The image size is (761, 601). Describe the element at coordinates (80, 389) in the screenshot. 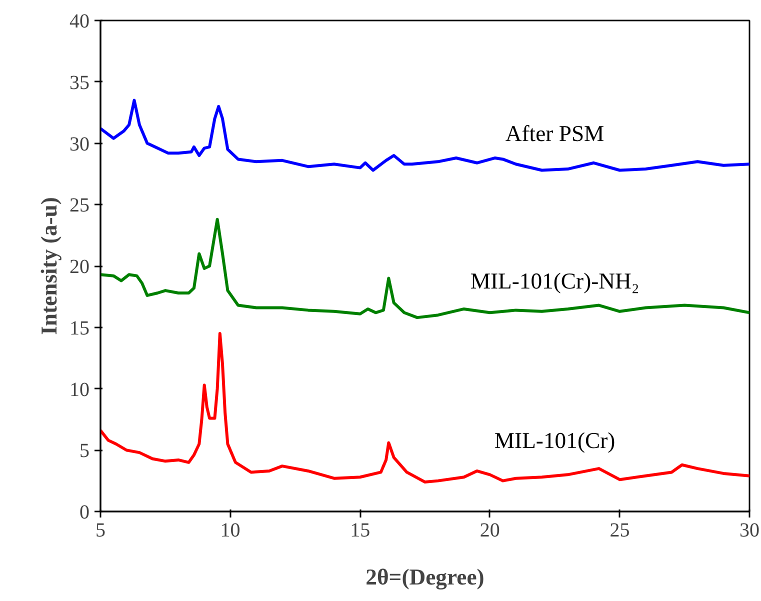

I see `y-tick-label: 10` at that location.